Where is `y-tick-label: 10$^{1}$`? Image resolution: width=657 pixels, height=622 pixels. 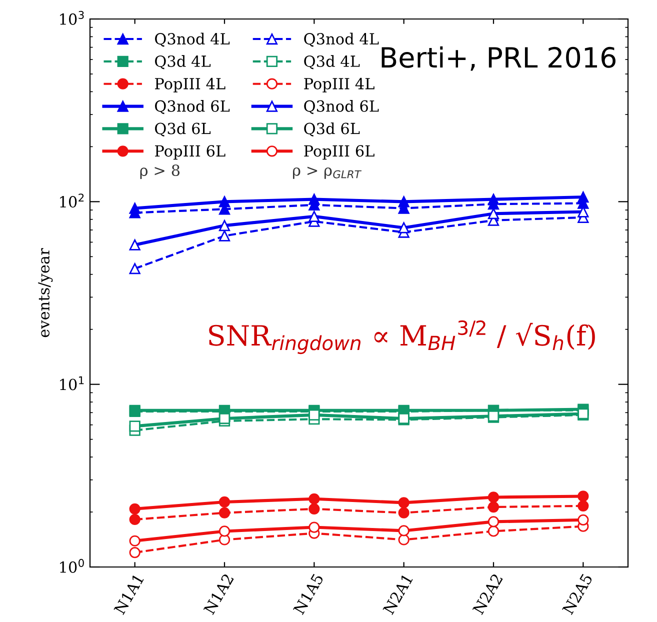 y-tick-label: 10$^{1}$ is located at coordinates (72, 383).